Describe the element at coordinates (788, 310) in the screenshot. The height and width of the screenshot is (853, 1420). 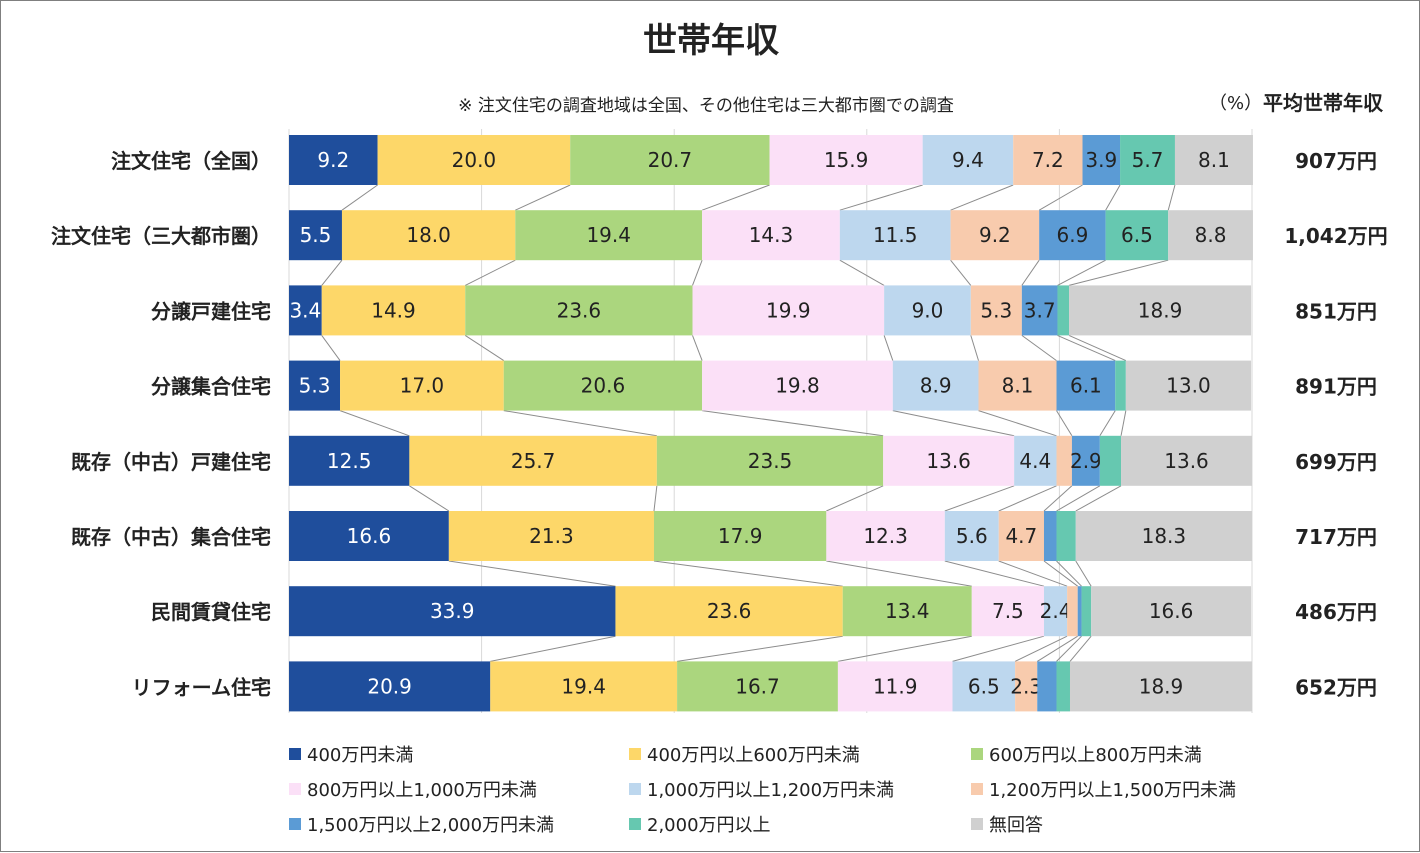
I see `data-label: 19.9` at that location.